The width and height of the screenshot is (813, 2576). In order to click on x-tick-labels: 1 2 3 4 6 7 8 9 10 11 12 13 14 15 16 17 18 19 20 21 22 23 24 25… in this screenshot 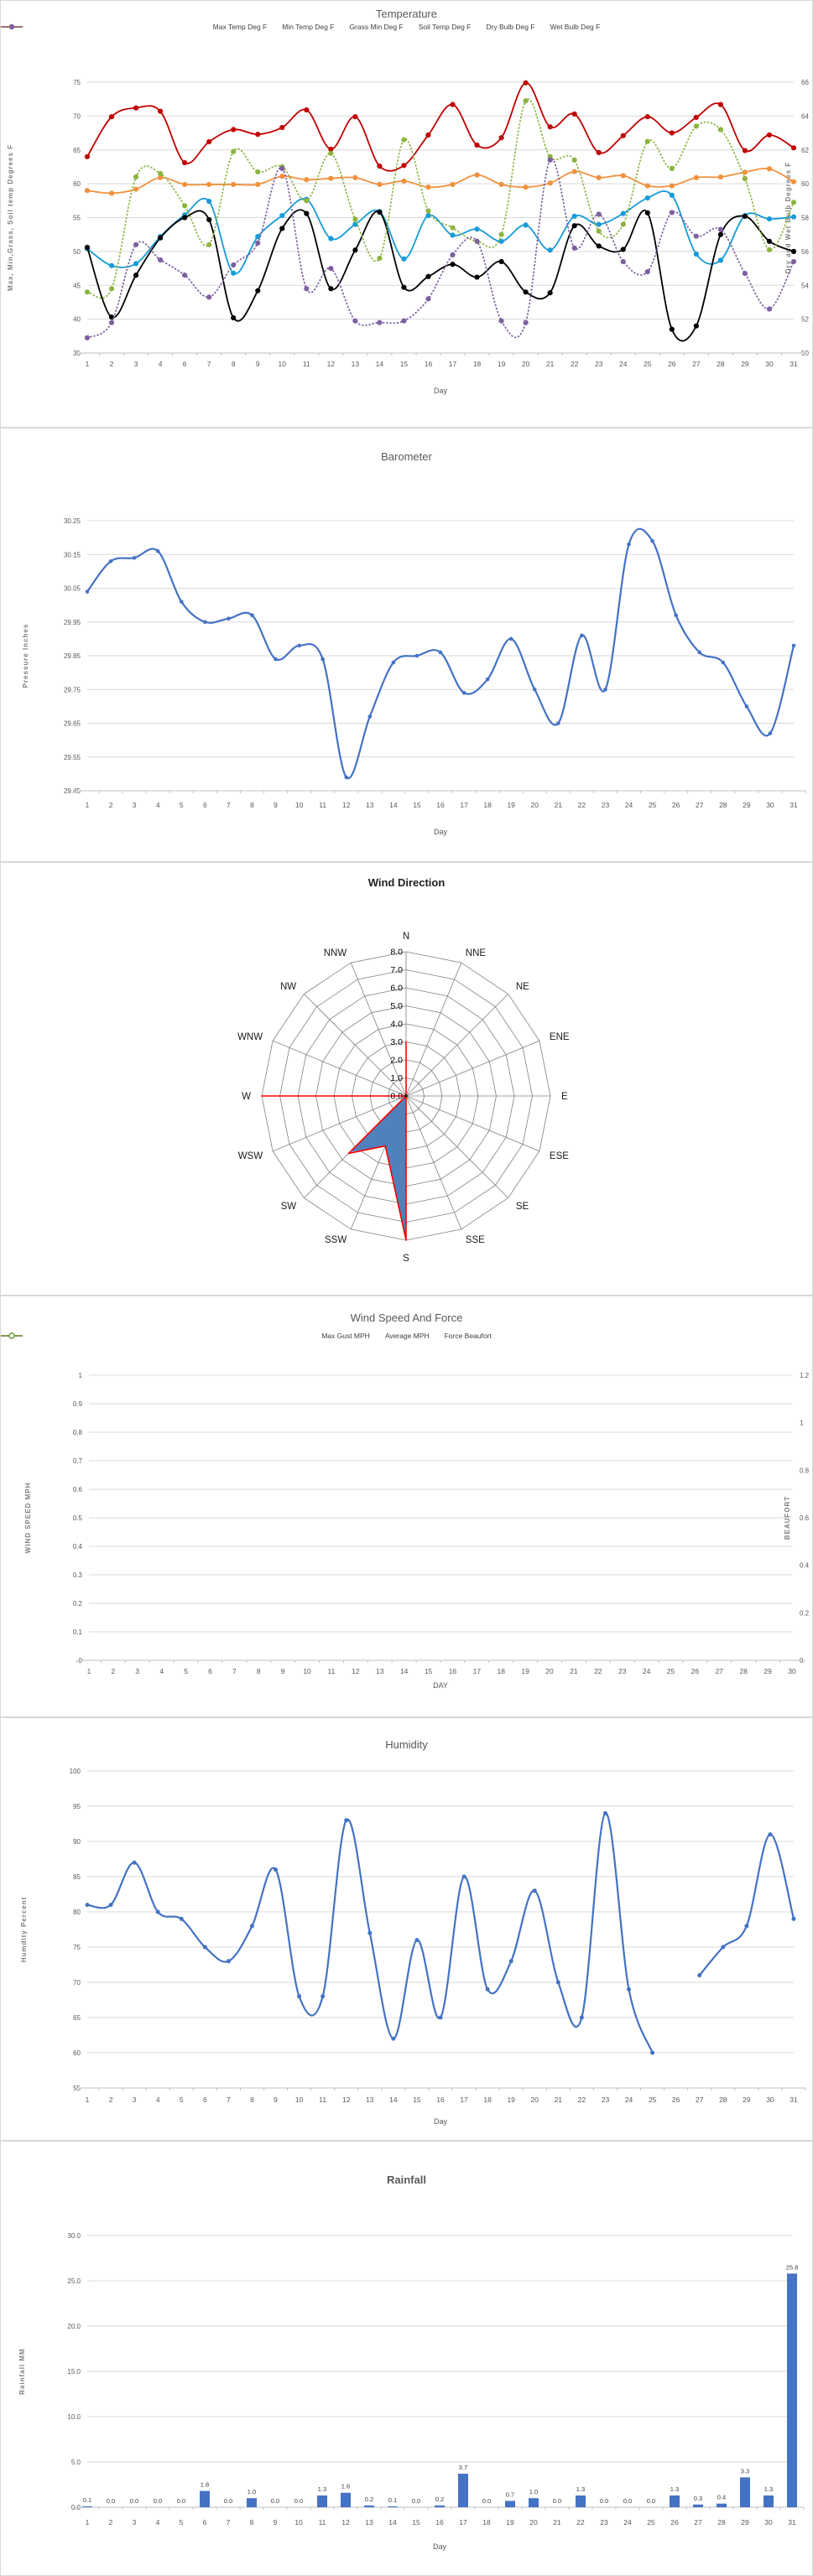, I will do `click(442, 364)`.